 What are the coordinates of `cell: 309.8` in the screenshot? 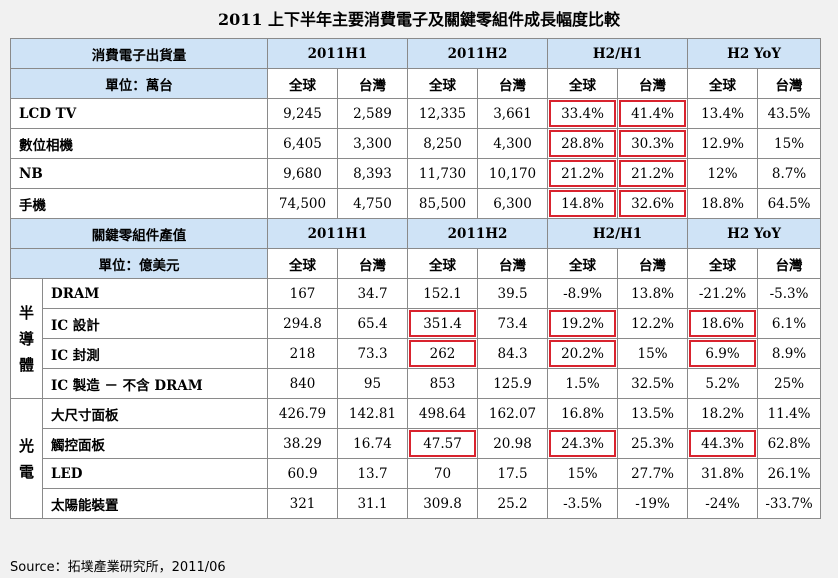 It's located at (443, 503).